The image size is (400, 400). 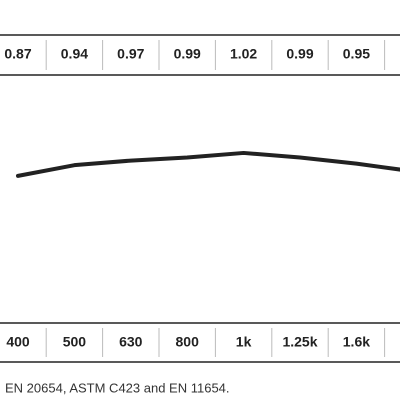 I want to click on x-tick-label: 1k, so click(x=244, y=342).